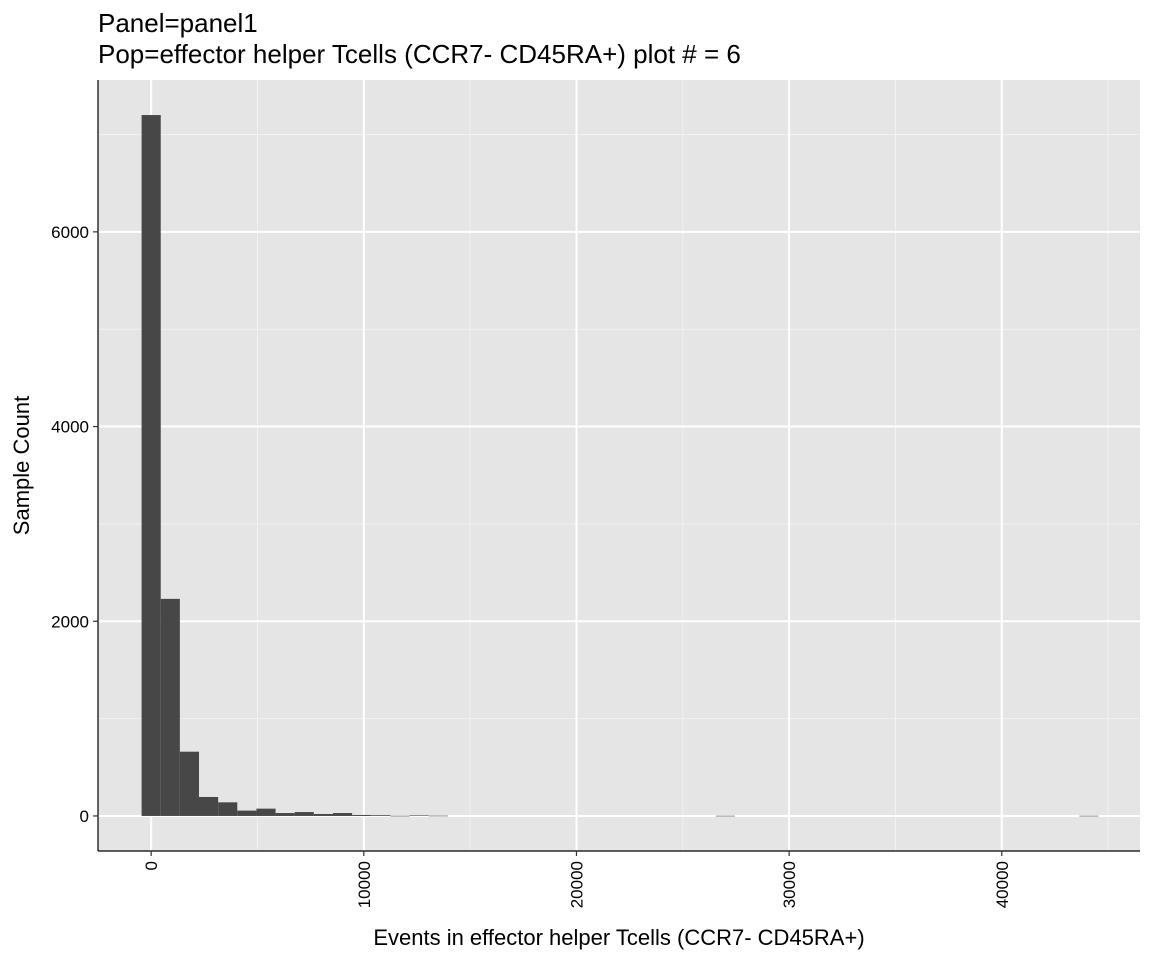  What do you see at coordinates (70, 232) in the screenshot?
I see `y-tick-label: 6000` at bounding box center [70, 232].